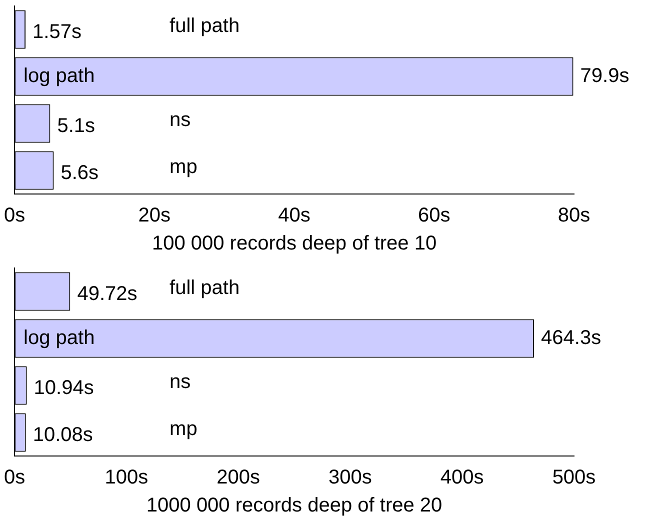  What do you see at coordinates (434, 215) in the screenshot?
I see `x-tick-label: 60s` at bounding box center [434, 215].